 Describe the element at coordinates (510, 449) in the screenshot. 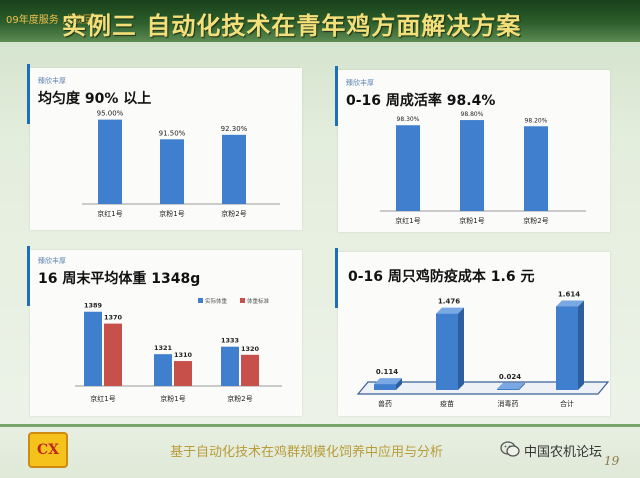

I see `wechat-icon` at that location.